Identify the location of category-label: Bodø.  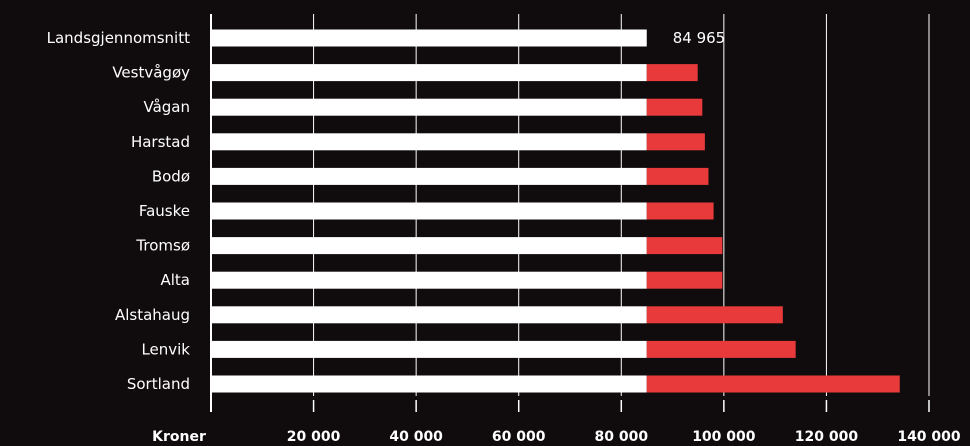
(171, 176).